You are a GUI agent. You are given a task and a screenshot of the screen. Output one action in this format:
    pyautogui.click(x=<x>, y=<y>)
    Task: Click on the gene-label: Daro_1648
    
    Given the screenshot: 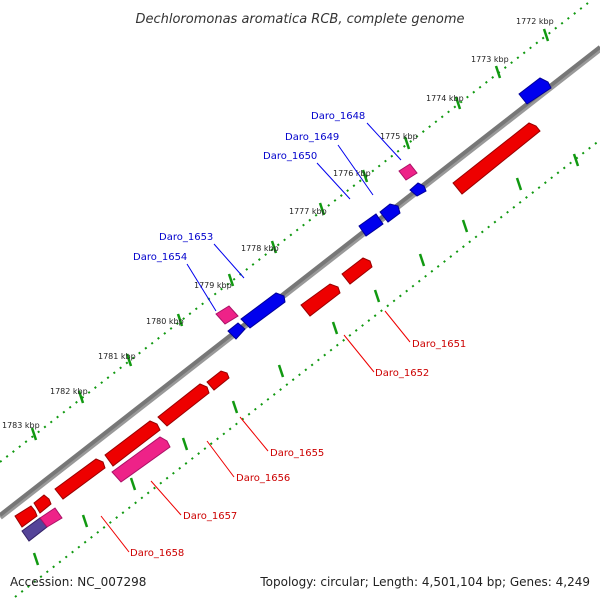 What is the action you would take?
    pyautogui.click(x=338, y=116)
    